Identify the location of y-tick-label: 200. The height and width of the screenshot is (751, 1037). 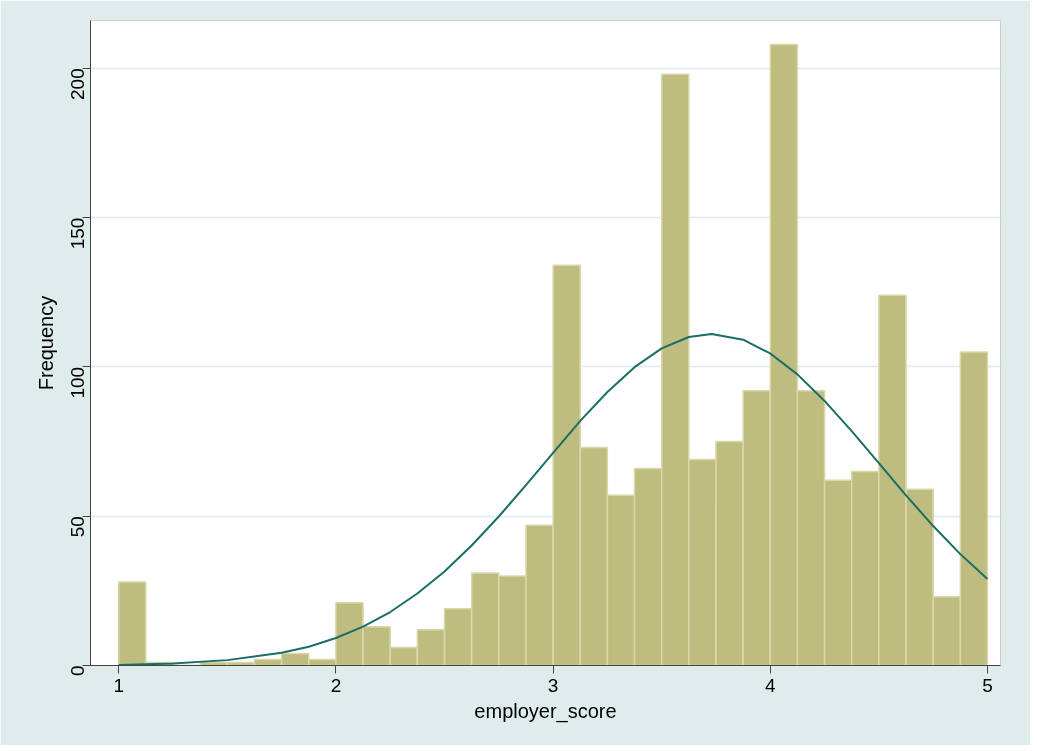
(77, 84).